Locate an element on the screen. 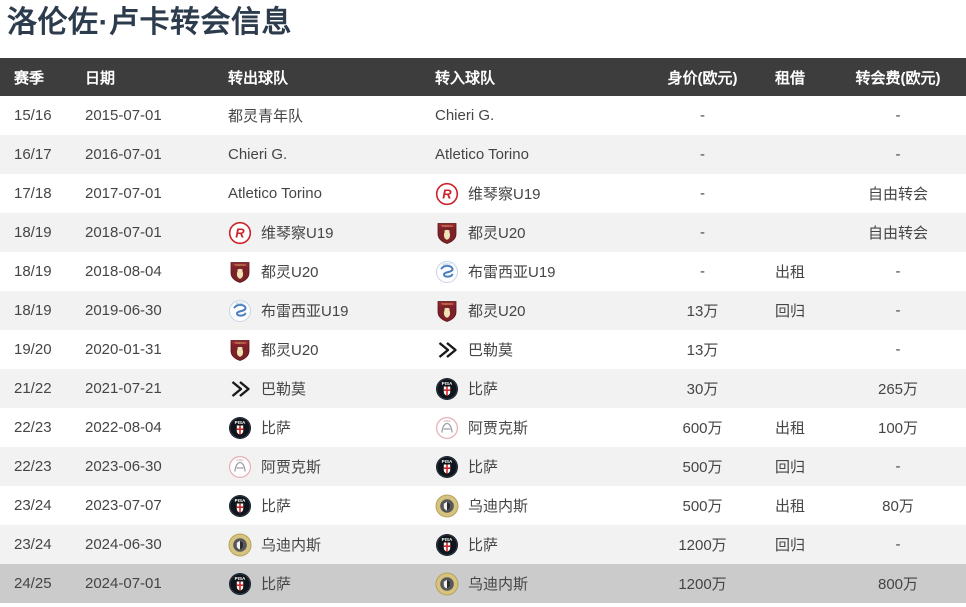  column-header-loan: 租借 is located at coordinates (790, 77).